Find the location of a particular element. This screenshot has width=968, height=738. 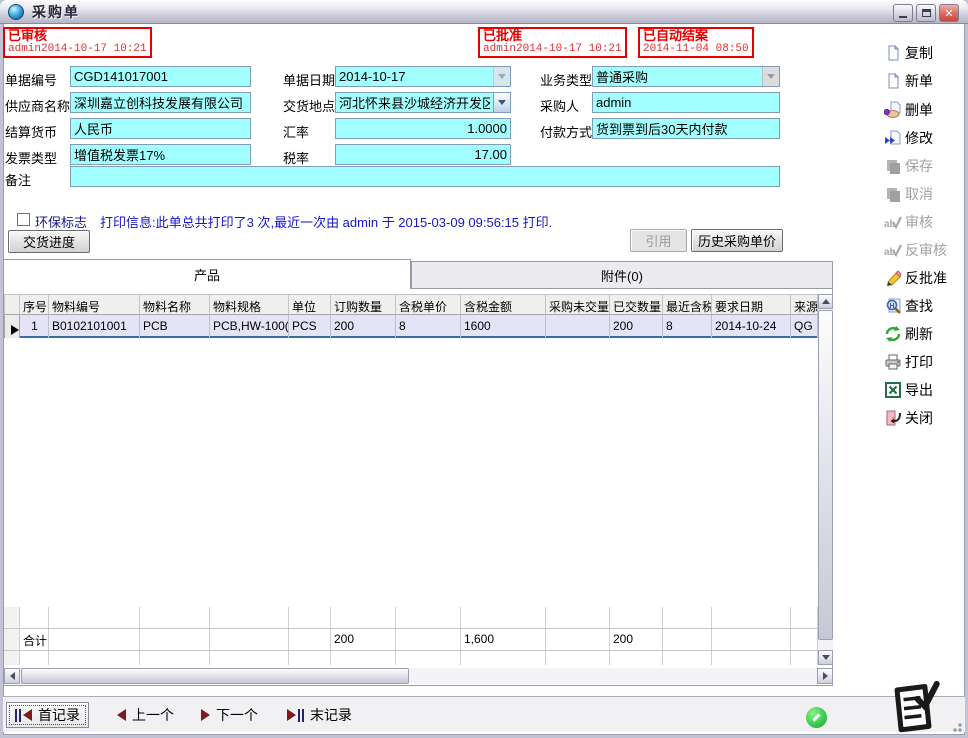

copy-icon is located at coordinates (894, 52).